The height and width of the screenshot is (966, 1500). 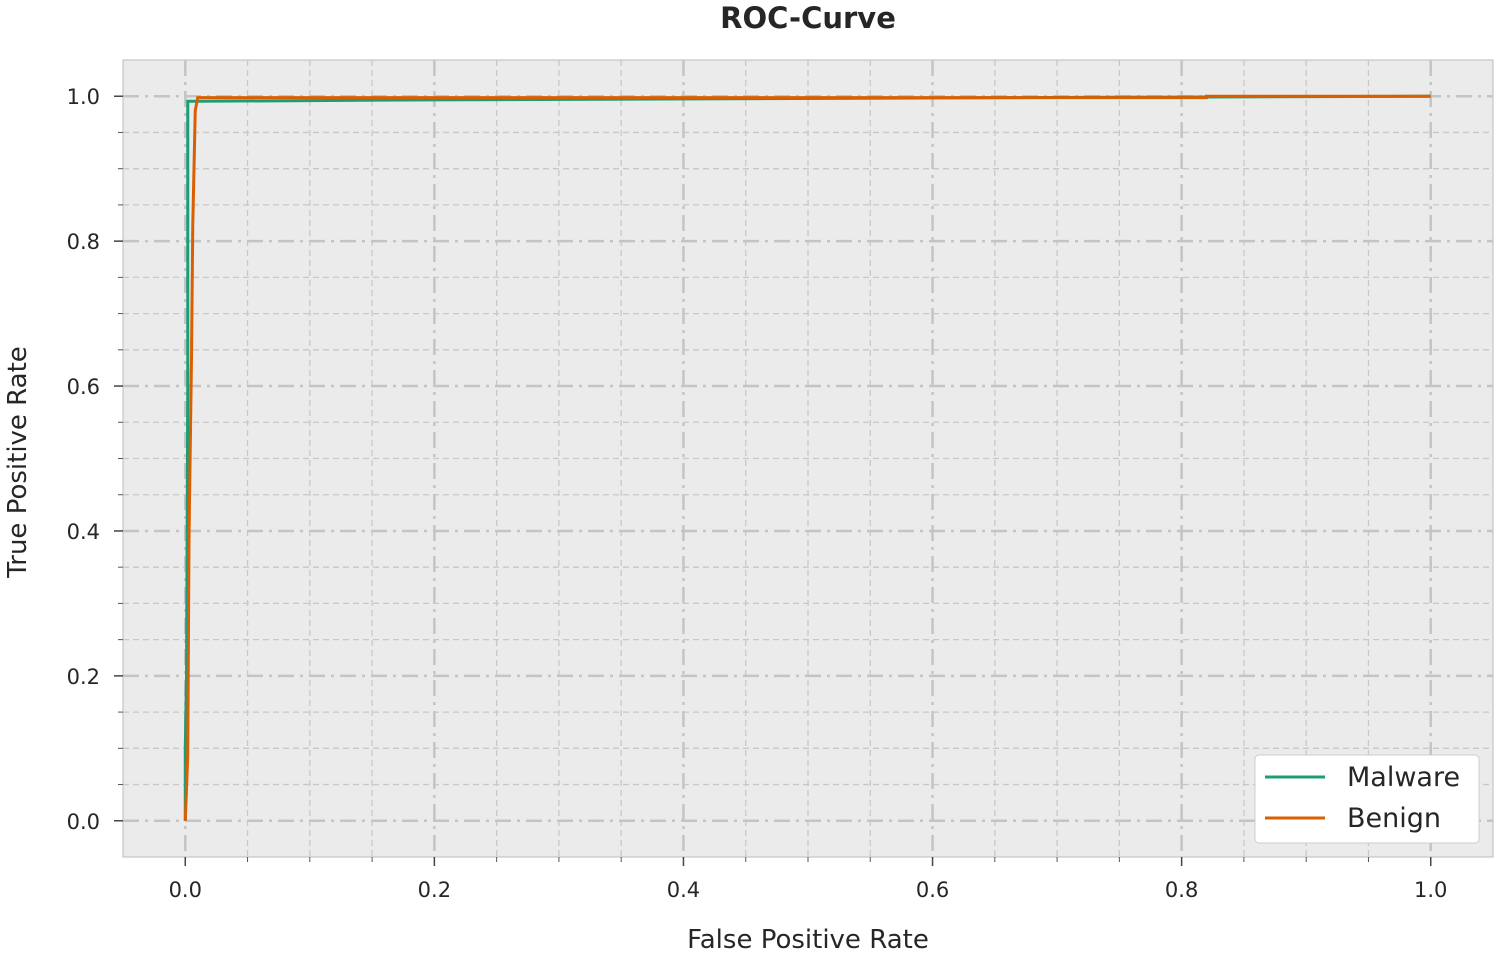 I want to click on y-tick-label: 0.2, so click(x=83, y=677).